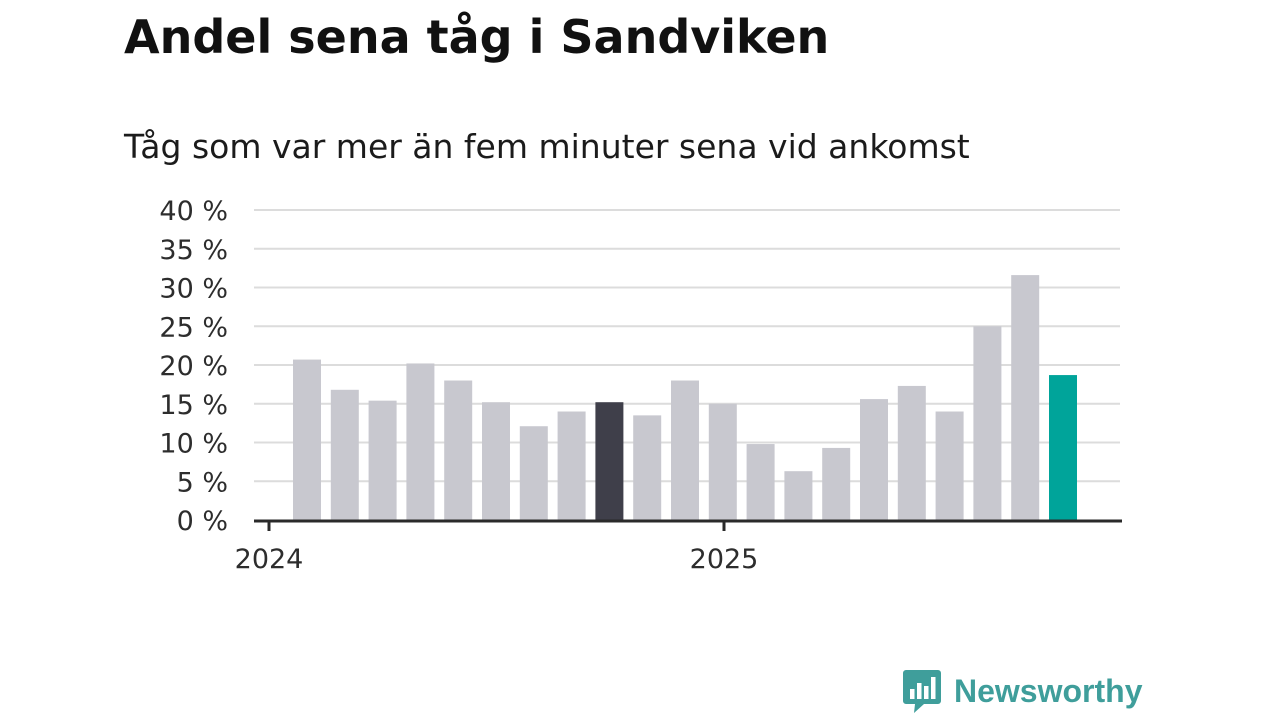  I want to click on brand-name: Newsworthy, so click(1048, 690).